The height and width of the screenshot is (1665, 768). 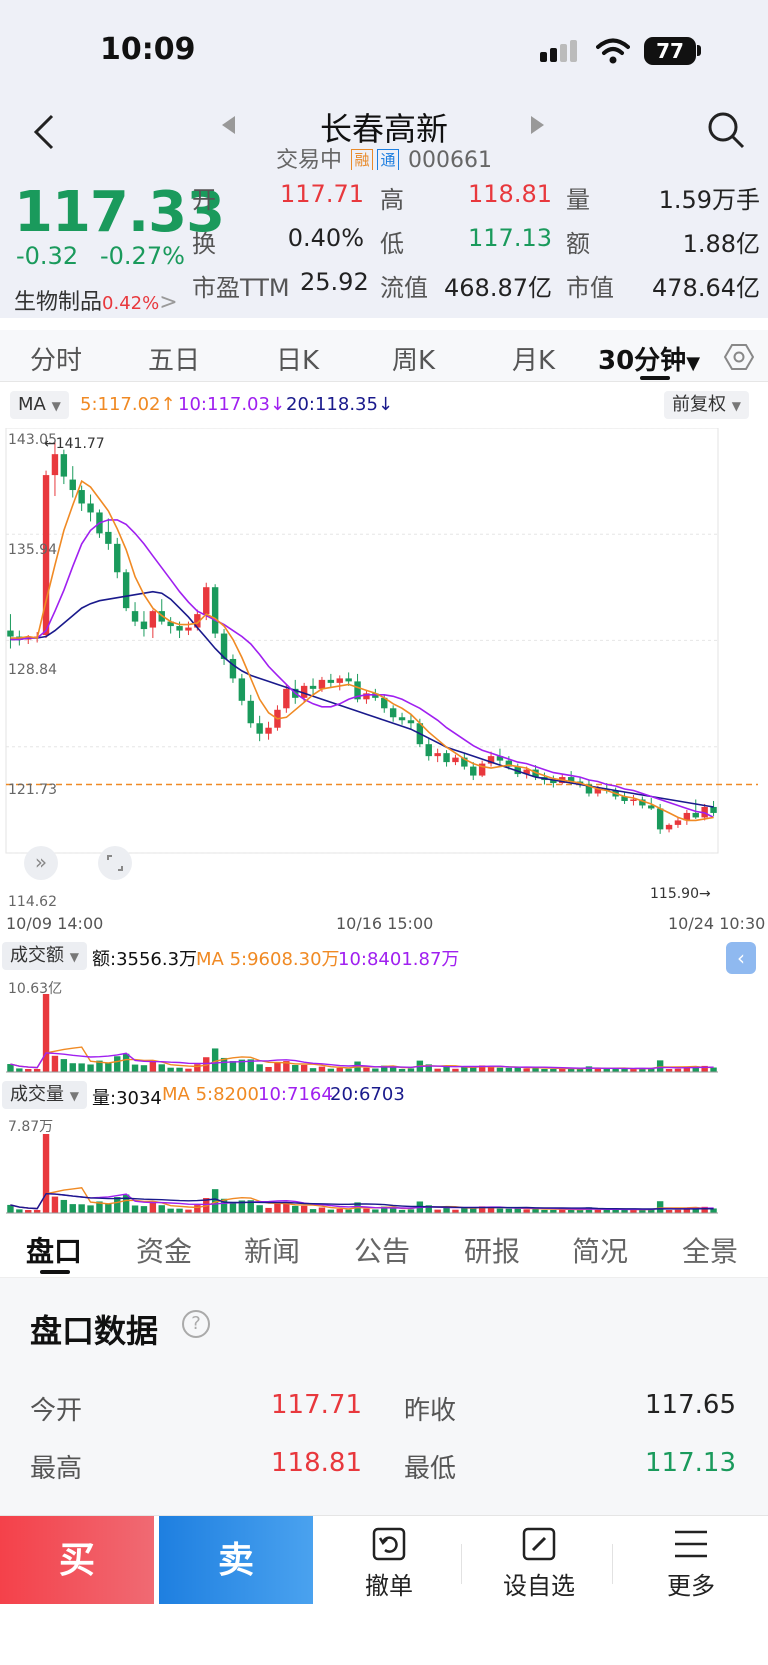 What do you see at coordinates (295, 1094) in the screenshot?
I see `volume-ma10: 10:7164` at bounding box center [295, 1094].